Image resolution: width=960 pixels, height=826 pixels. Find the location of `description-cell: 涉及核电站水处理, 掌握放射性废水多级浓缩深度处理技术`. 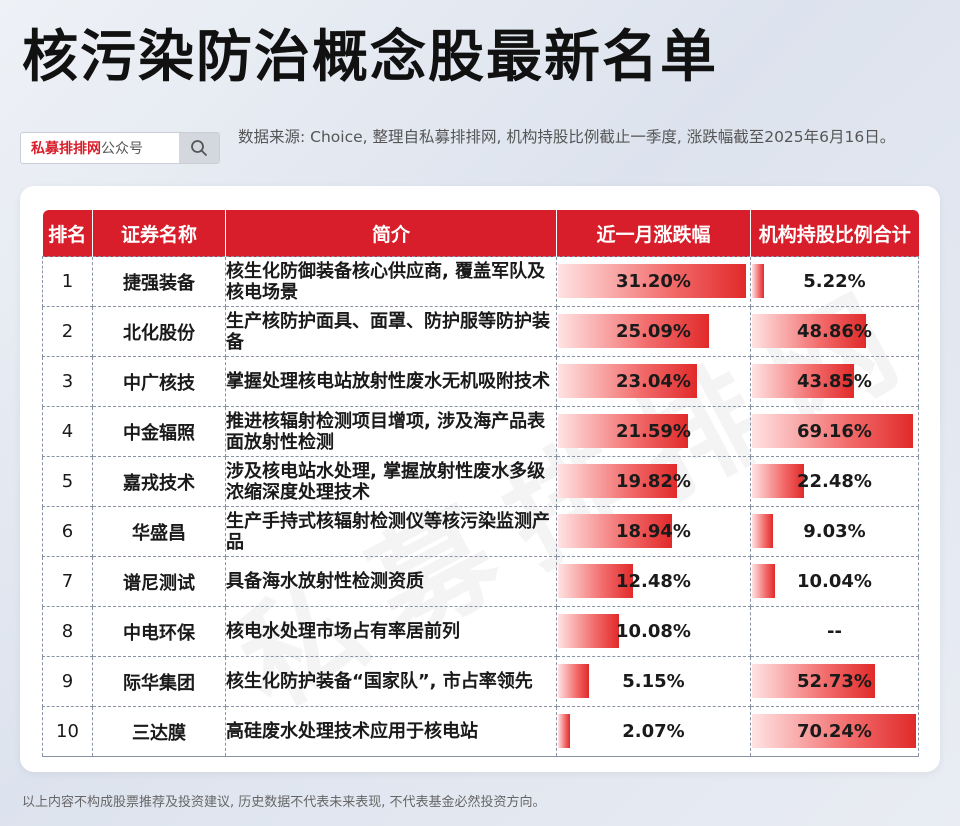

description-cell: 涉及核电站水处理, 掌握放射性废水多级浓缩深度处理技术 is located at coordinates (391, 481).